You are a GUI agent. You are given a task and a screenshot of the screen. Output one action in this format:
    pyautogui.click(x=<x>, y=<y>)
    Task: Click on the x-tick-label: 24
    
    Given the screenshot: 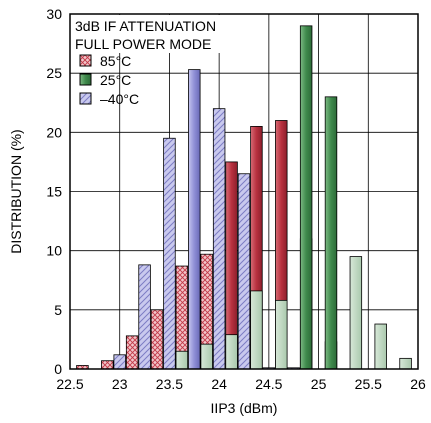 What is the action you would take?
    pyautogui.click(x=219, y=384)
    